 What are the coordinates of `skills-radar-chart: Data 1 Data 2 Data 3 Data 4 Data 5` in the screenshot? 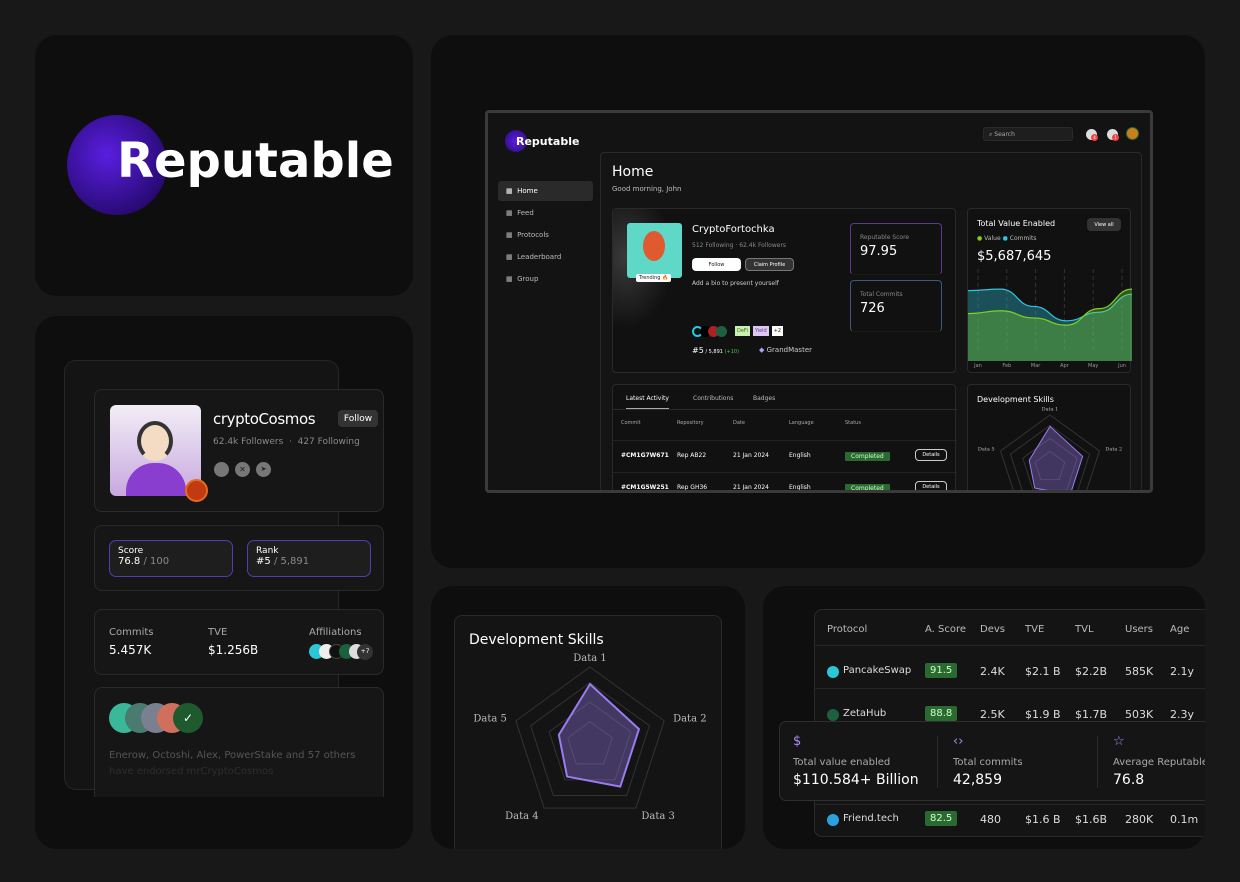 It's located at (590, 737).